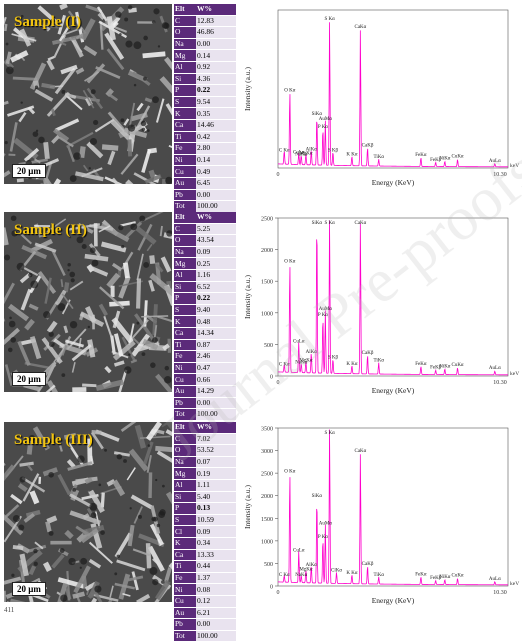  Describe the element at coordinates (185, 9) in the screenshot. I see `header-element: Elt` at that location.